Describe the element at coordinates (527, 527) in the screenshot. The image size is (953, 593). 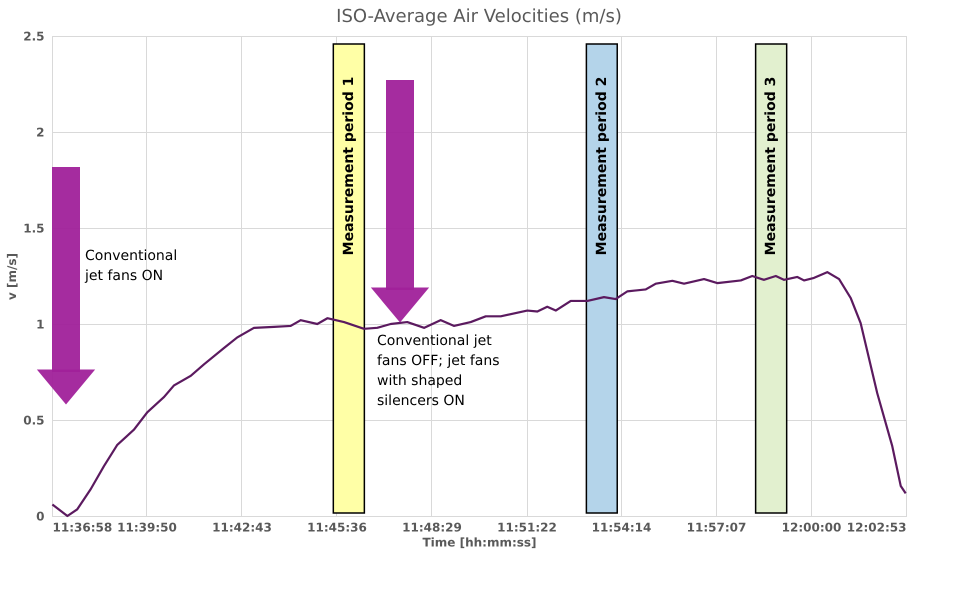
I see `x-tick-label: 11:51:22` at that location.